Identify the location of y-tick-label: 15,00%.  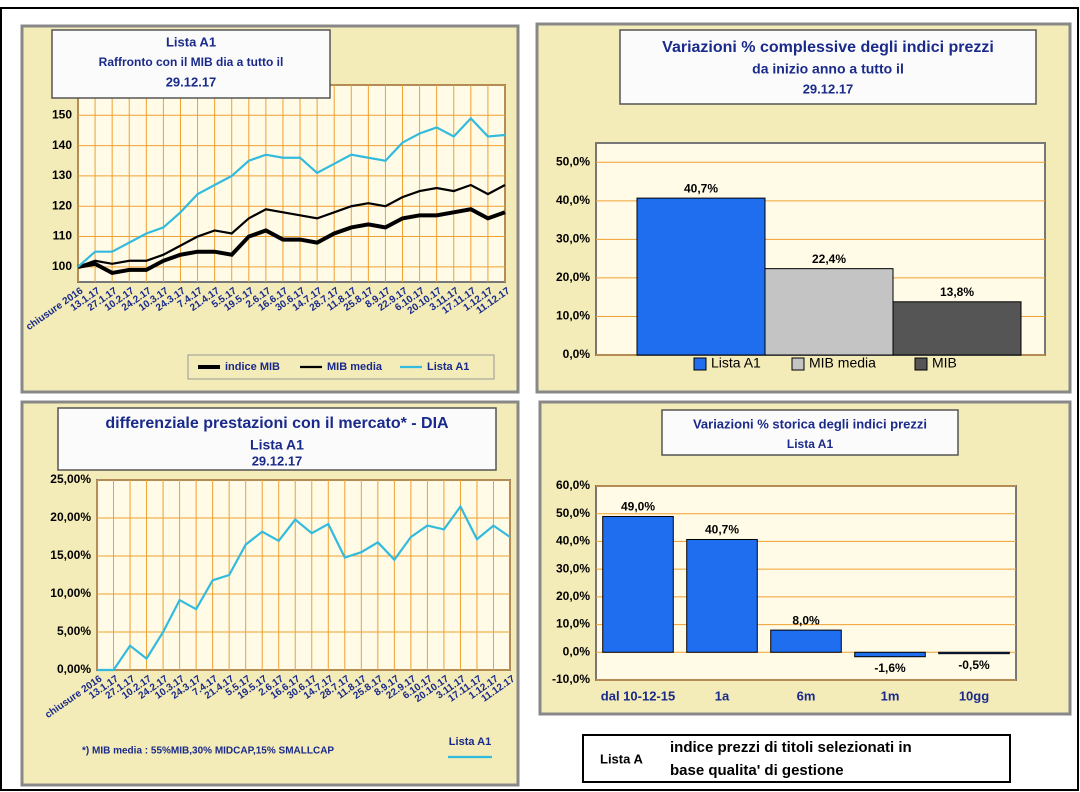
(70, 555).